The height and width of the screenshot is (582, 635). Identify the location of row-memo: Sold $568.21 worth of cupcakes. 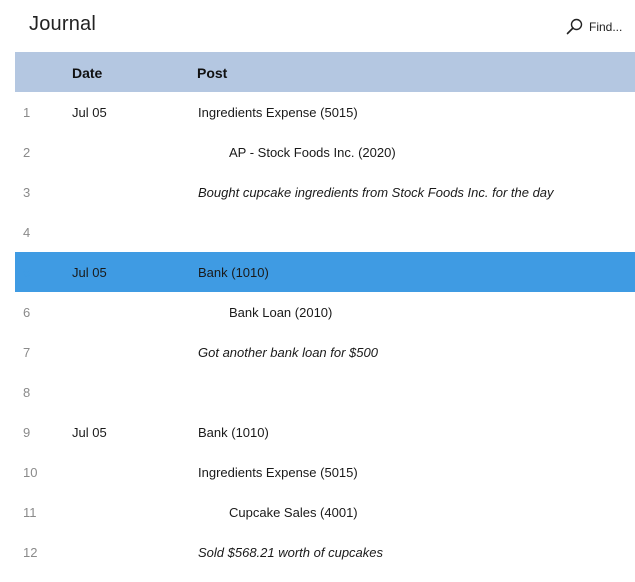
(291, 552).